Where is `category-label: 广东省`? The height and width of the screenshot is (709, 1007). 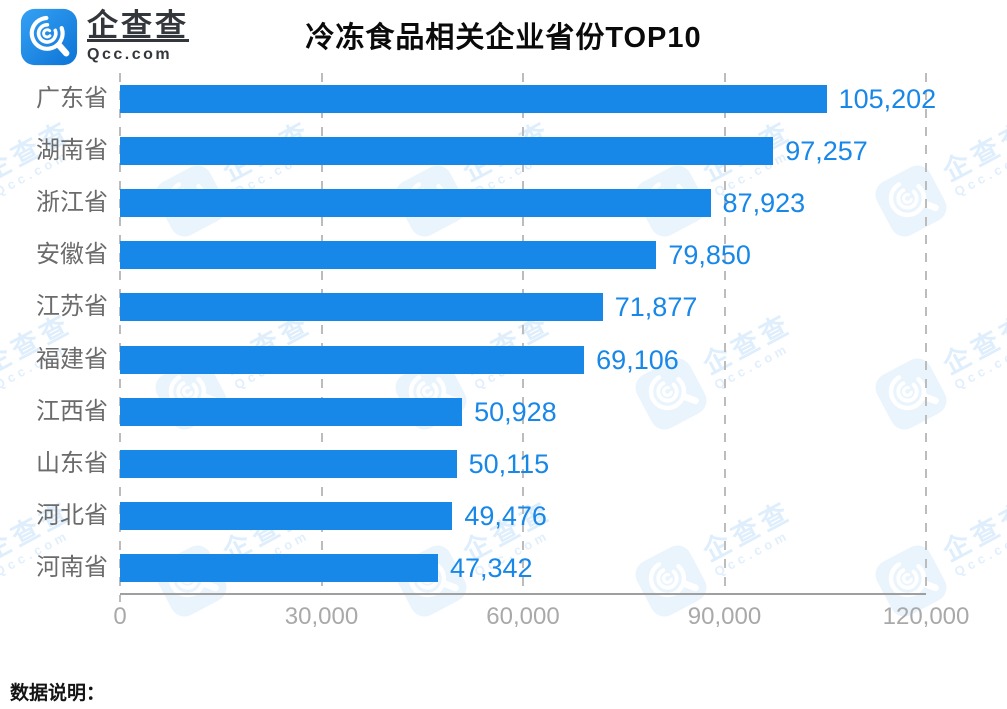
category-label: 广东省 is located at coordinates (72, 98).